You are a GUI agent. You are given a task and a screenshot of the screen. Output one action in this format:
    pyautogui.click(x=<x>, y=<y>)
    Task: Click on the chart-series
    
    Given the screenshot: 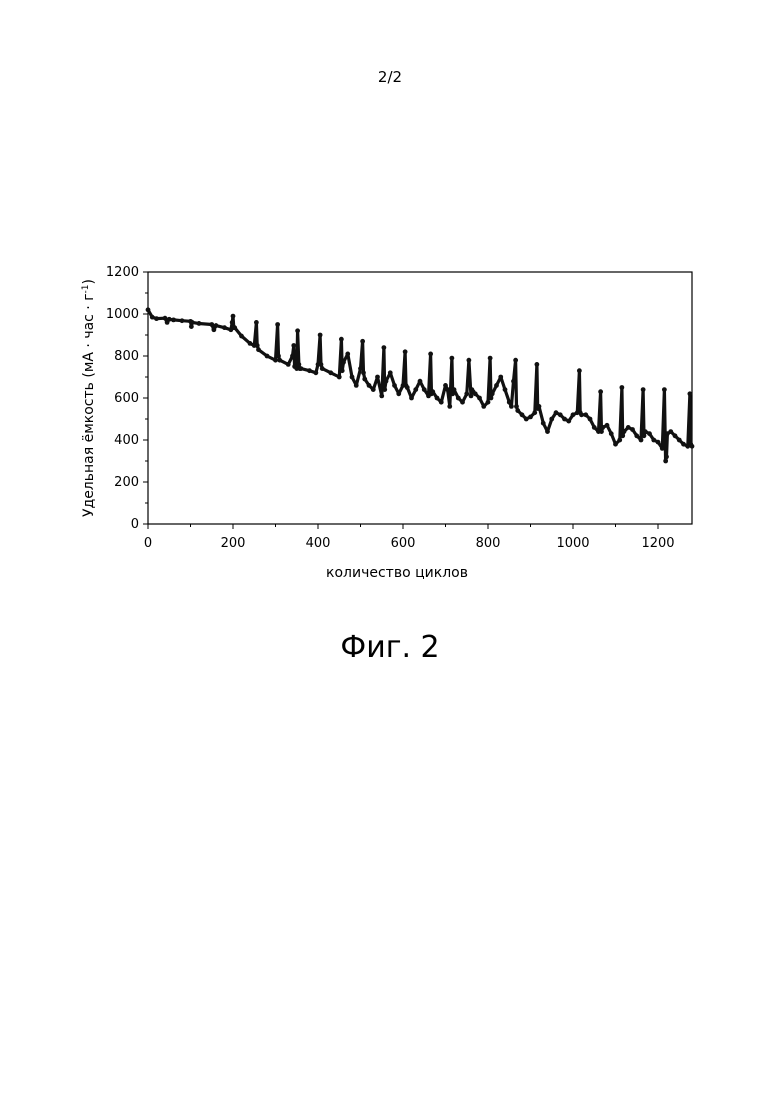 What is the action you would take?
    pyautogui.click(x=420, y=385)
    